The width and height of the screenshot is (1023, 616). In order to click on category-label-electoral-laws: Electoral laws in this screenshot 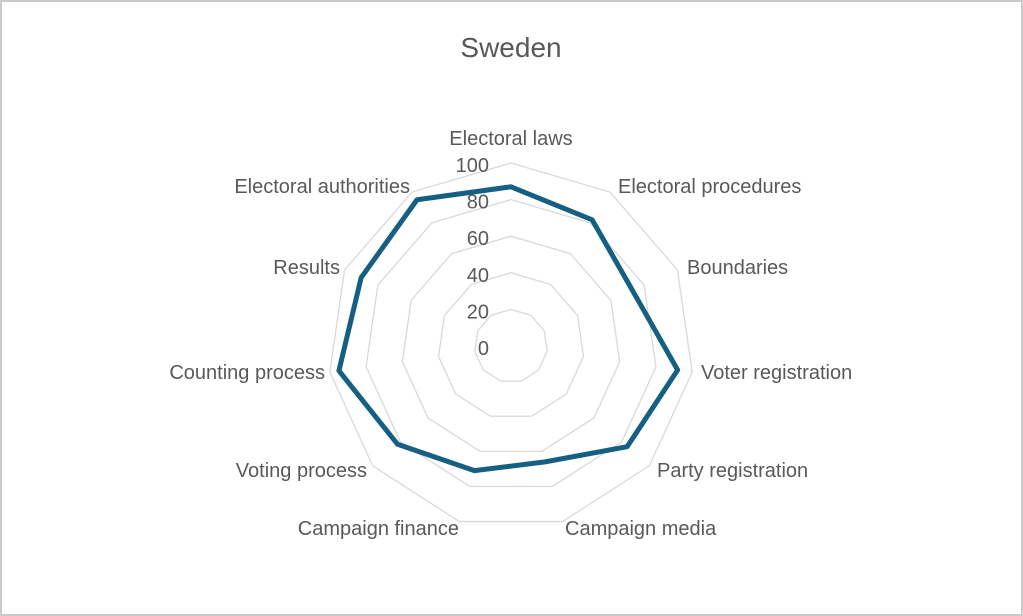, I will do `click(510, 139)`.